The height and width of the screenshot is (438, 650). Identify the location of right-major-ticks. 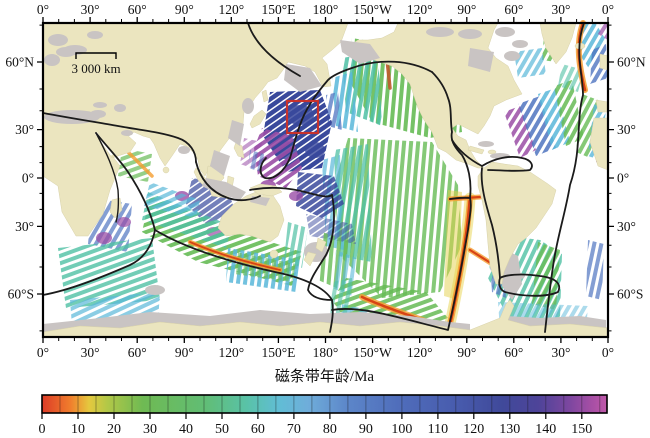
(611, 178).